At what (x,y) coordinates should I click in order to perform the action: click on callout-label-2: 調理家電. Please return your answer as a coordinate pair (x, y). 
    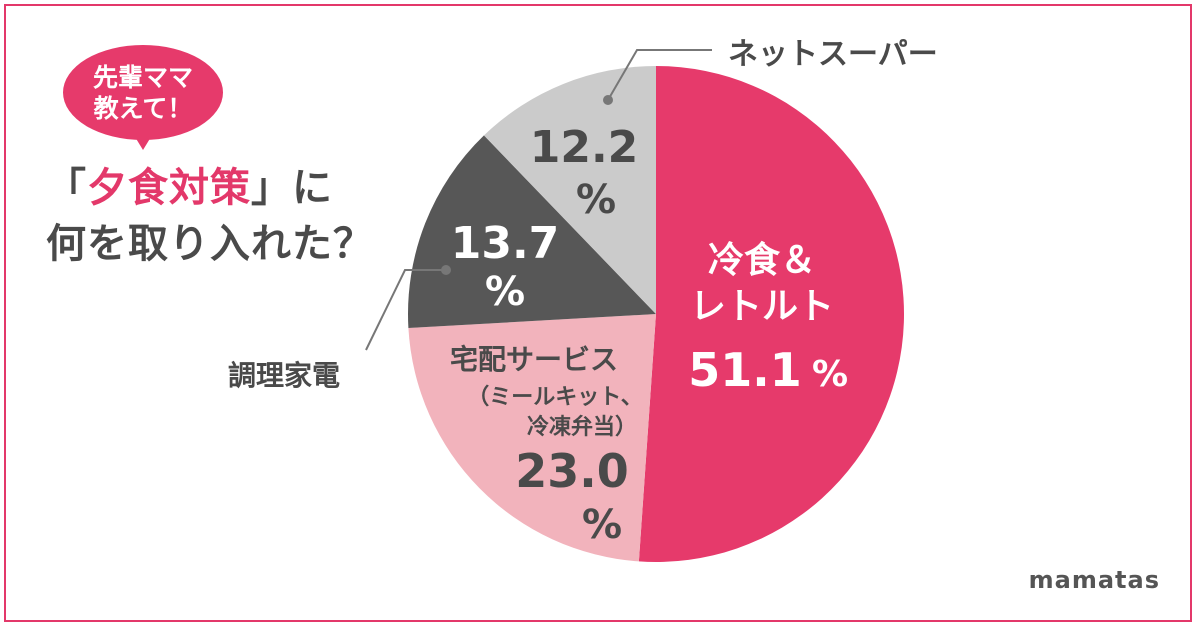
    Looking at the image, I should click on (284, 375).